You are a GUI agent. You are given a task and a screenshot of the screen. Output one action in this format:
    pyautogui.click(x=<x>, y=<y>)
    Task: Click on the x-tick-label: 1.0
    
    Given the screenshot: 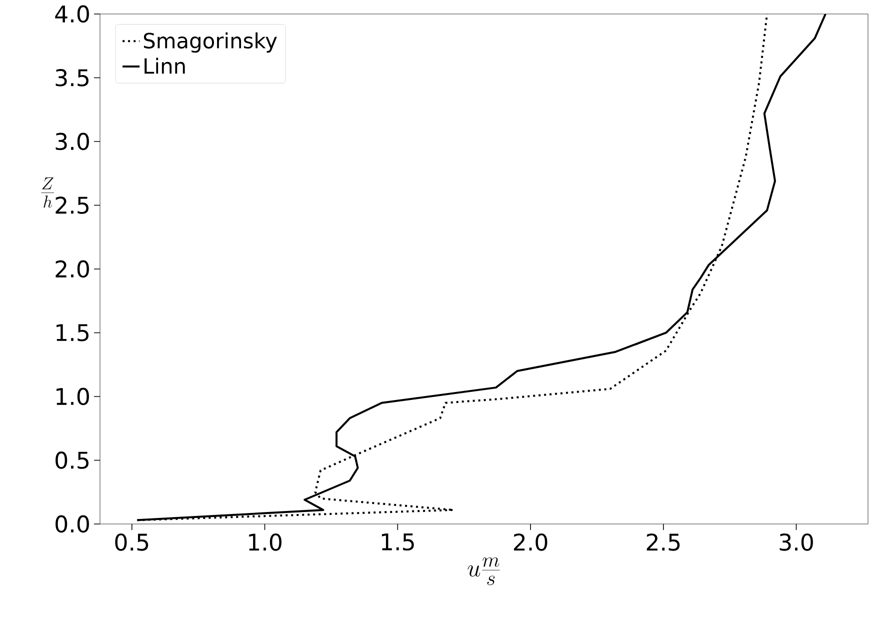 What is the action you would take?
    pyautogui.click(x=265, y=542)
    